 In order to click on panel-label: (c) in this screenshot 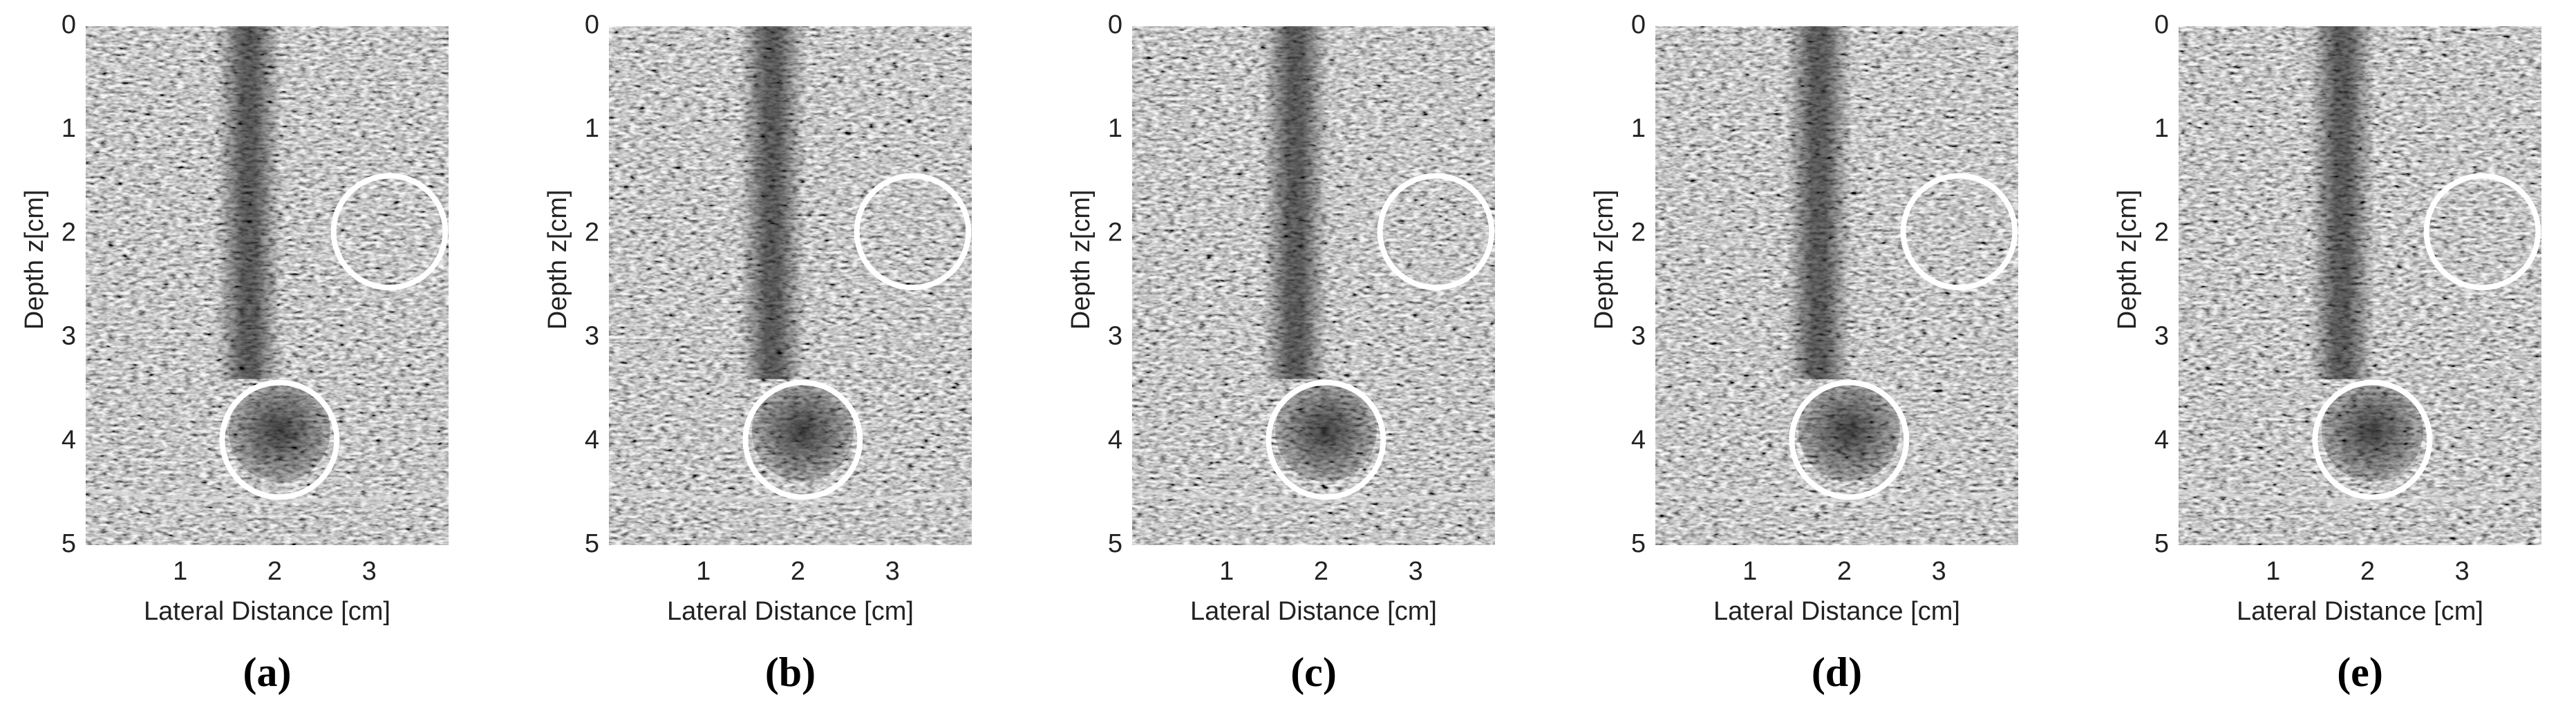, I will do `click(1313, 672)`.